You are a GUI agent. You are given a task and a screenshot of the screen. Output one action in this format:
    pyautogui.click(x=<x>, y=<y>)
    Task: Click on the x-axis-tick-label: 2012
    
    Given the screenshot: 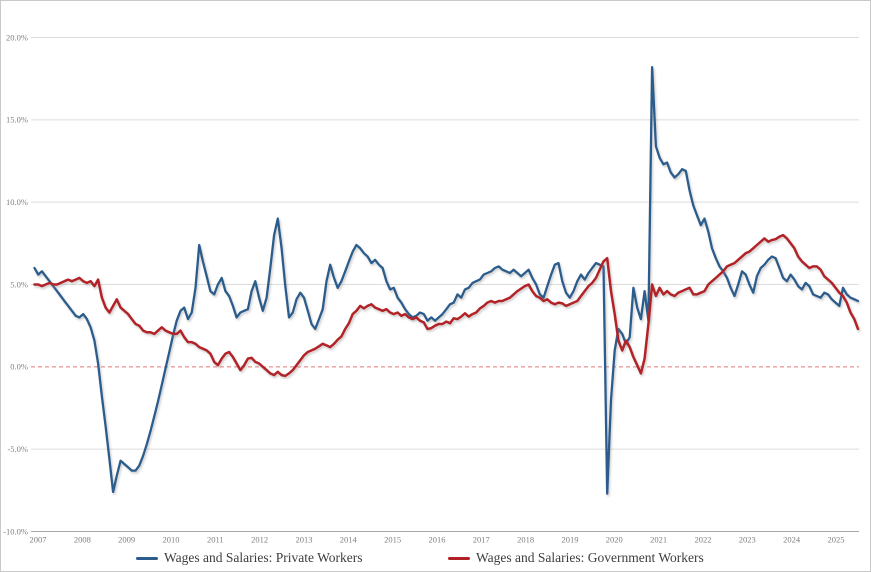 What is the action you would take?
    pyautogui.click(x=259, y=540)
    